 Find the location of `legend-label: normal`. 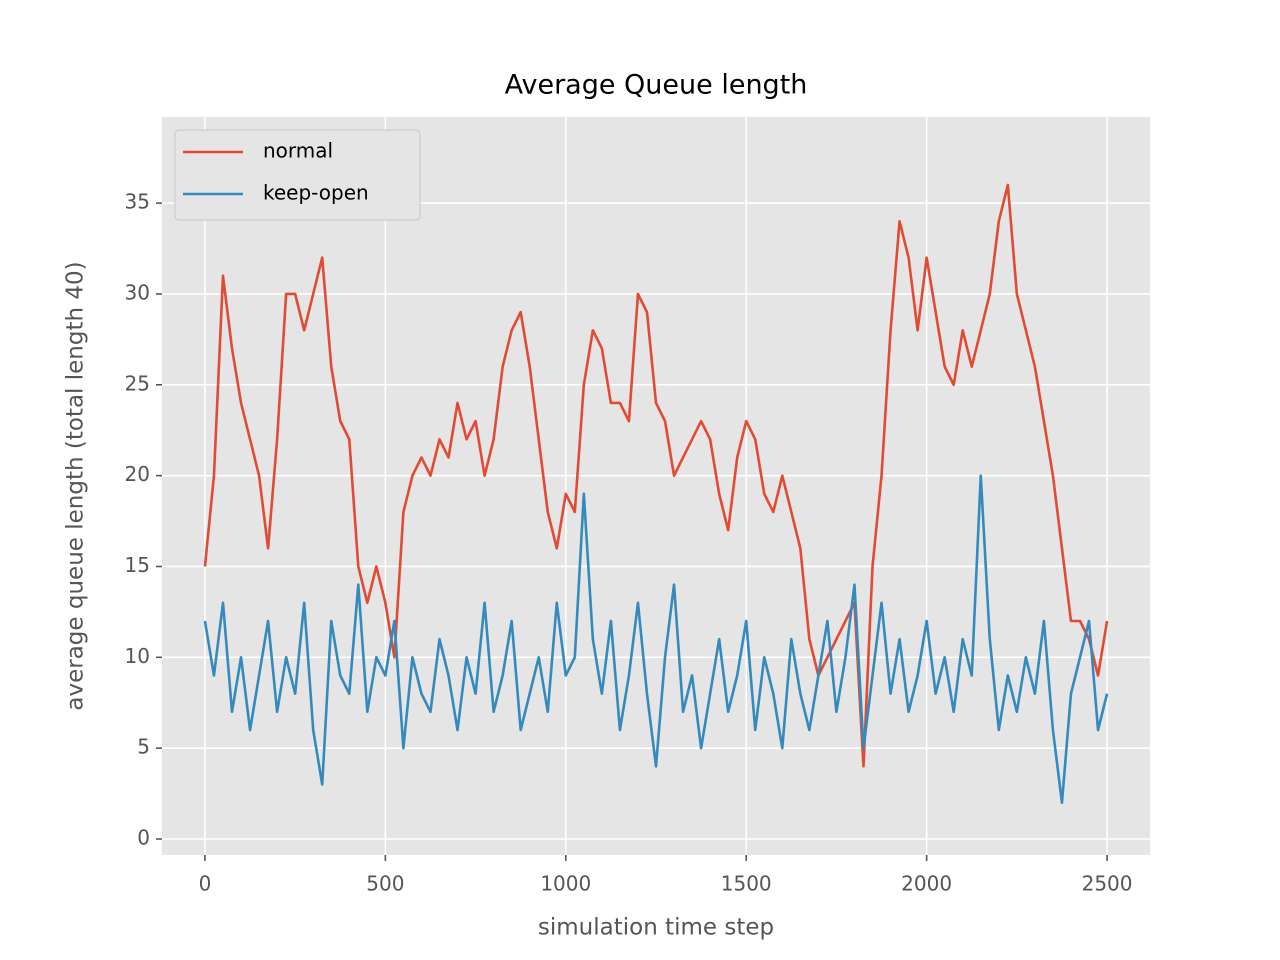

legend-label: normal is located at coordinates (298, 151).